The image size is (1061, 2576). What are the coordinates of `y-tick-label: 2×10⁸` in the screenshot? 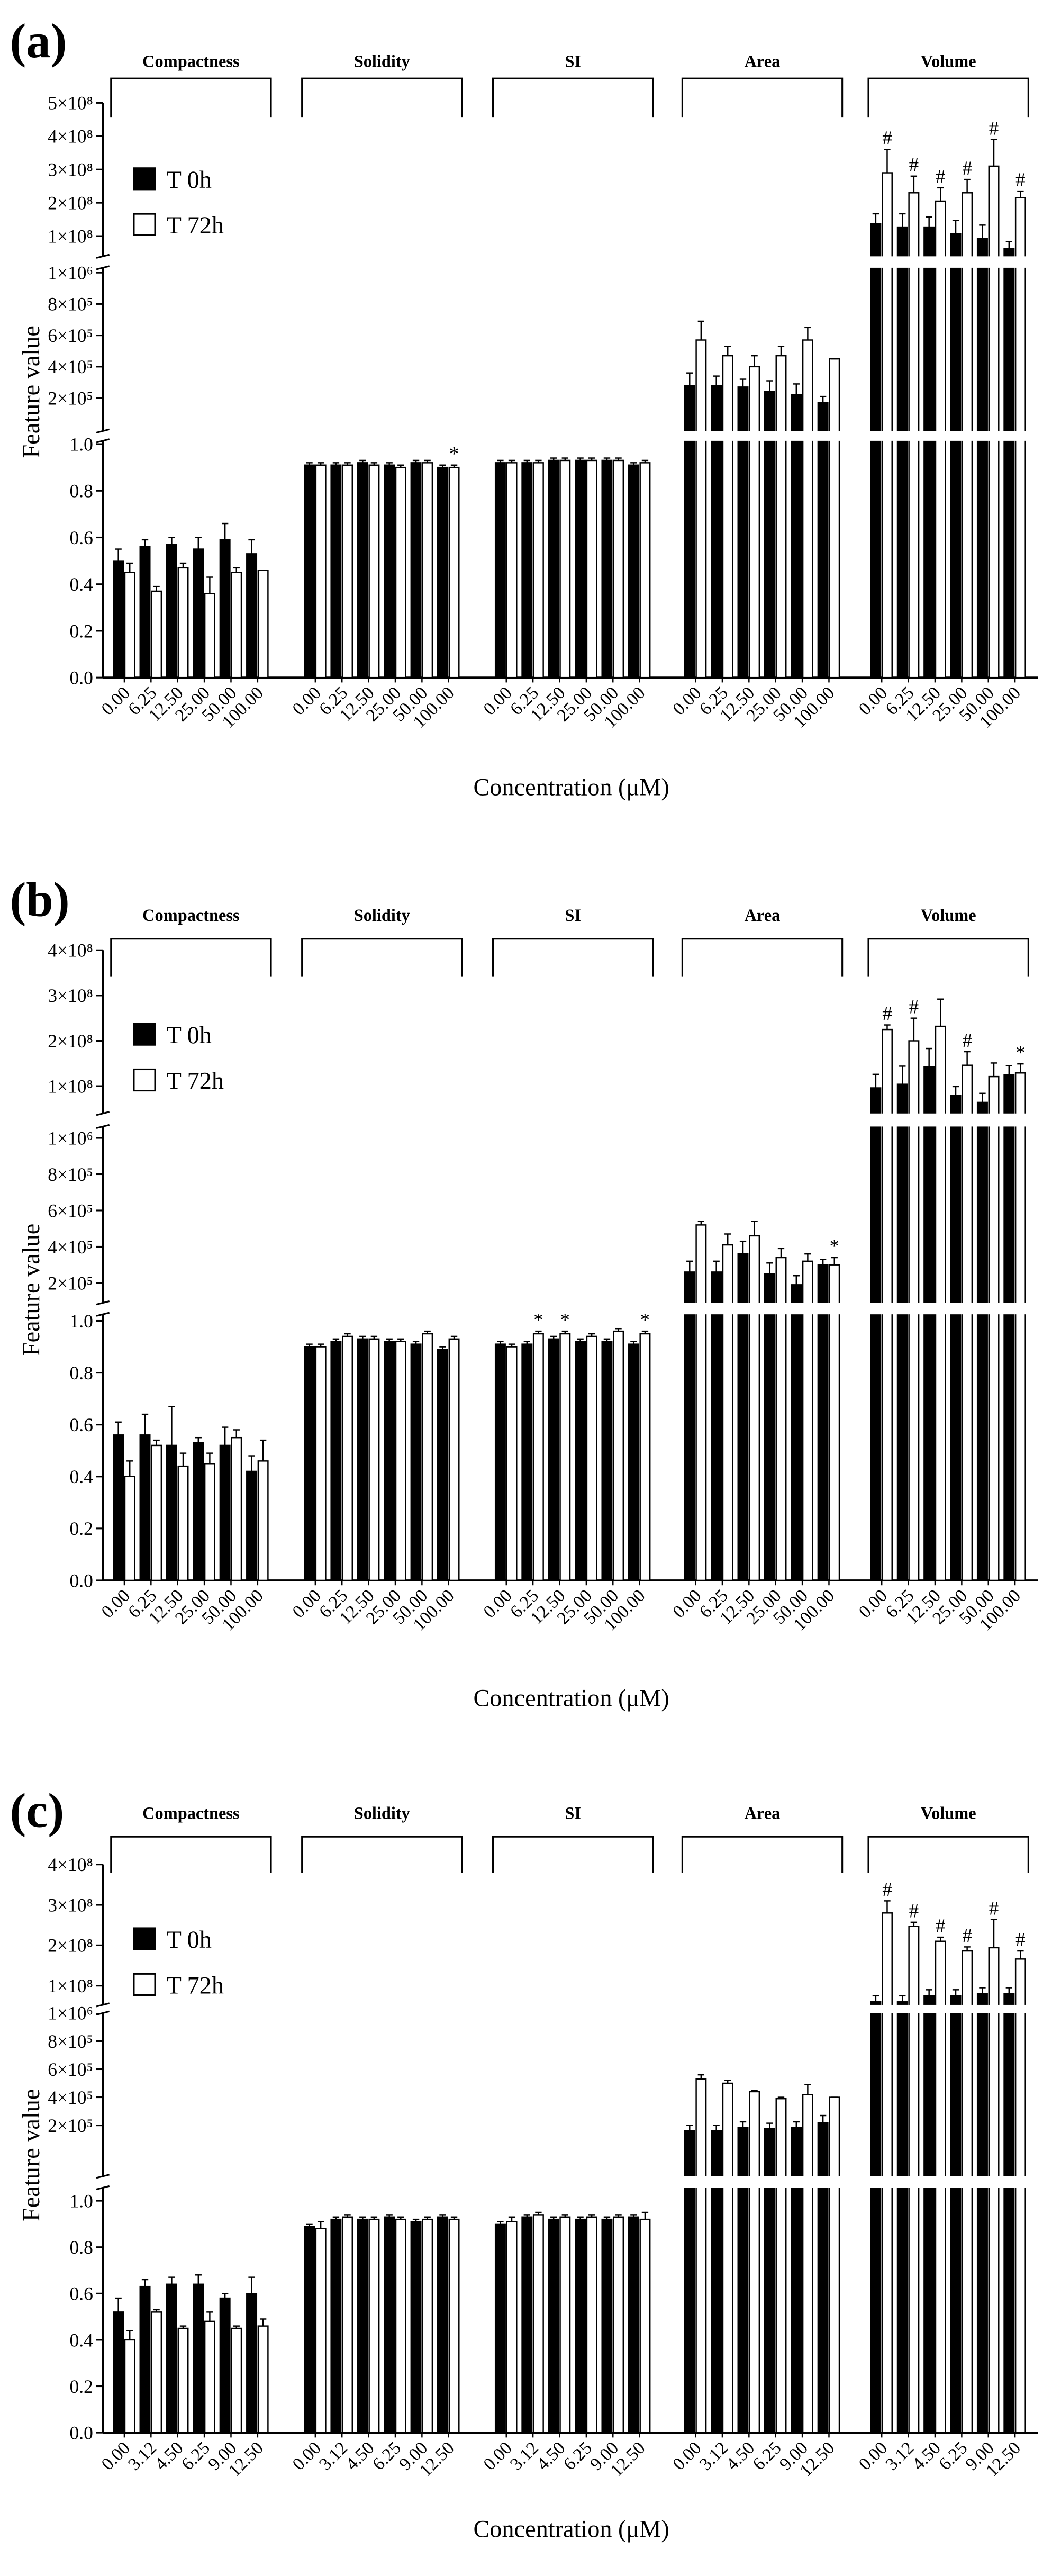 It's located at (70, 202).